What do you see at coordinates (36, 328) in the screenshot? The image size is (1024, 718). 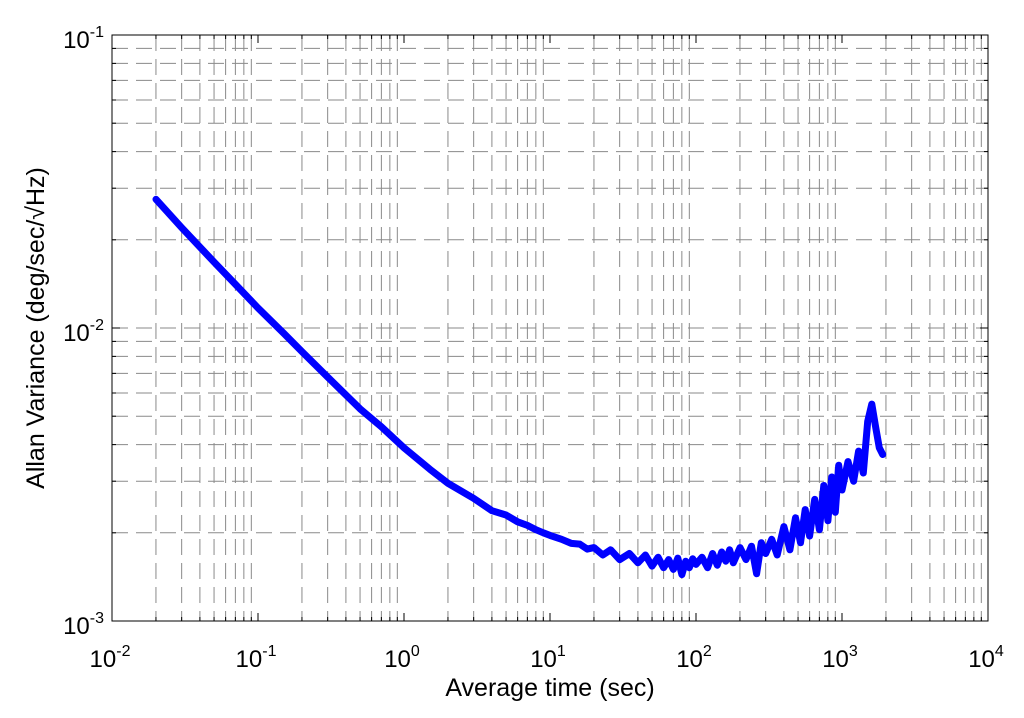 I see `y-axis-title: Allan Variance (deg/sec/√Hz)` at bounding box center [36, 328].